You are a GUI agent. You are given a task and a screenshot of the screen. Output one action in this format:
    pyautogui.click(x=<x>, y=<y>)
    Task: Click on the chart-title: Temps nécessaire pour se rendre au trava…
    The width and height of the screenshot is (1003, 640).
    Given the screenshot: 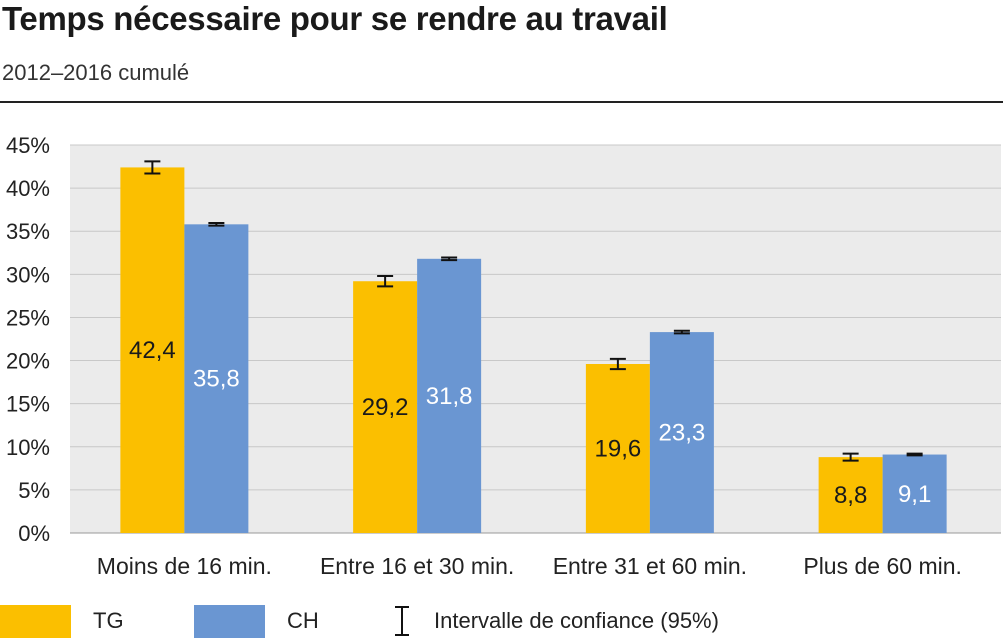 What is the action you would take?
    pyautogui.click(x=335, y=18)
    